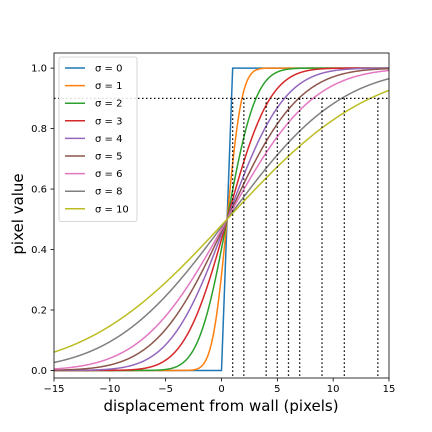 The height and width of the screenshot is (432, 432). Describe the element at coordinates (39, 69) in the screenshot. I see `y-tick-label: 1.0` at that location.